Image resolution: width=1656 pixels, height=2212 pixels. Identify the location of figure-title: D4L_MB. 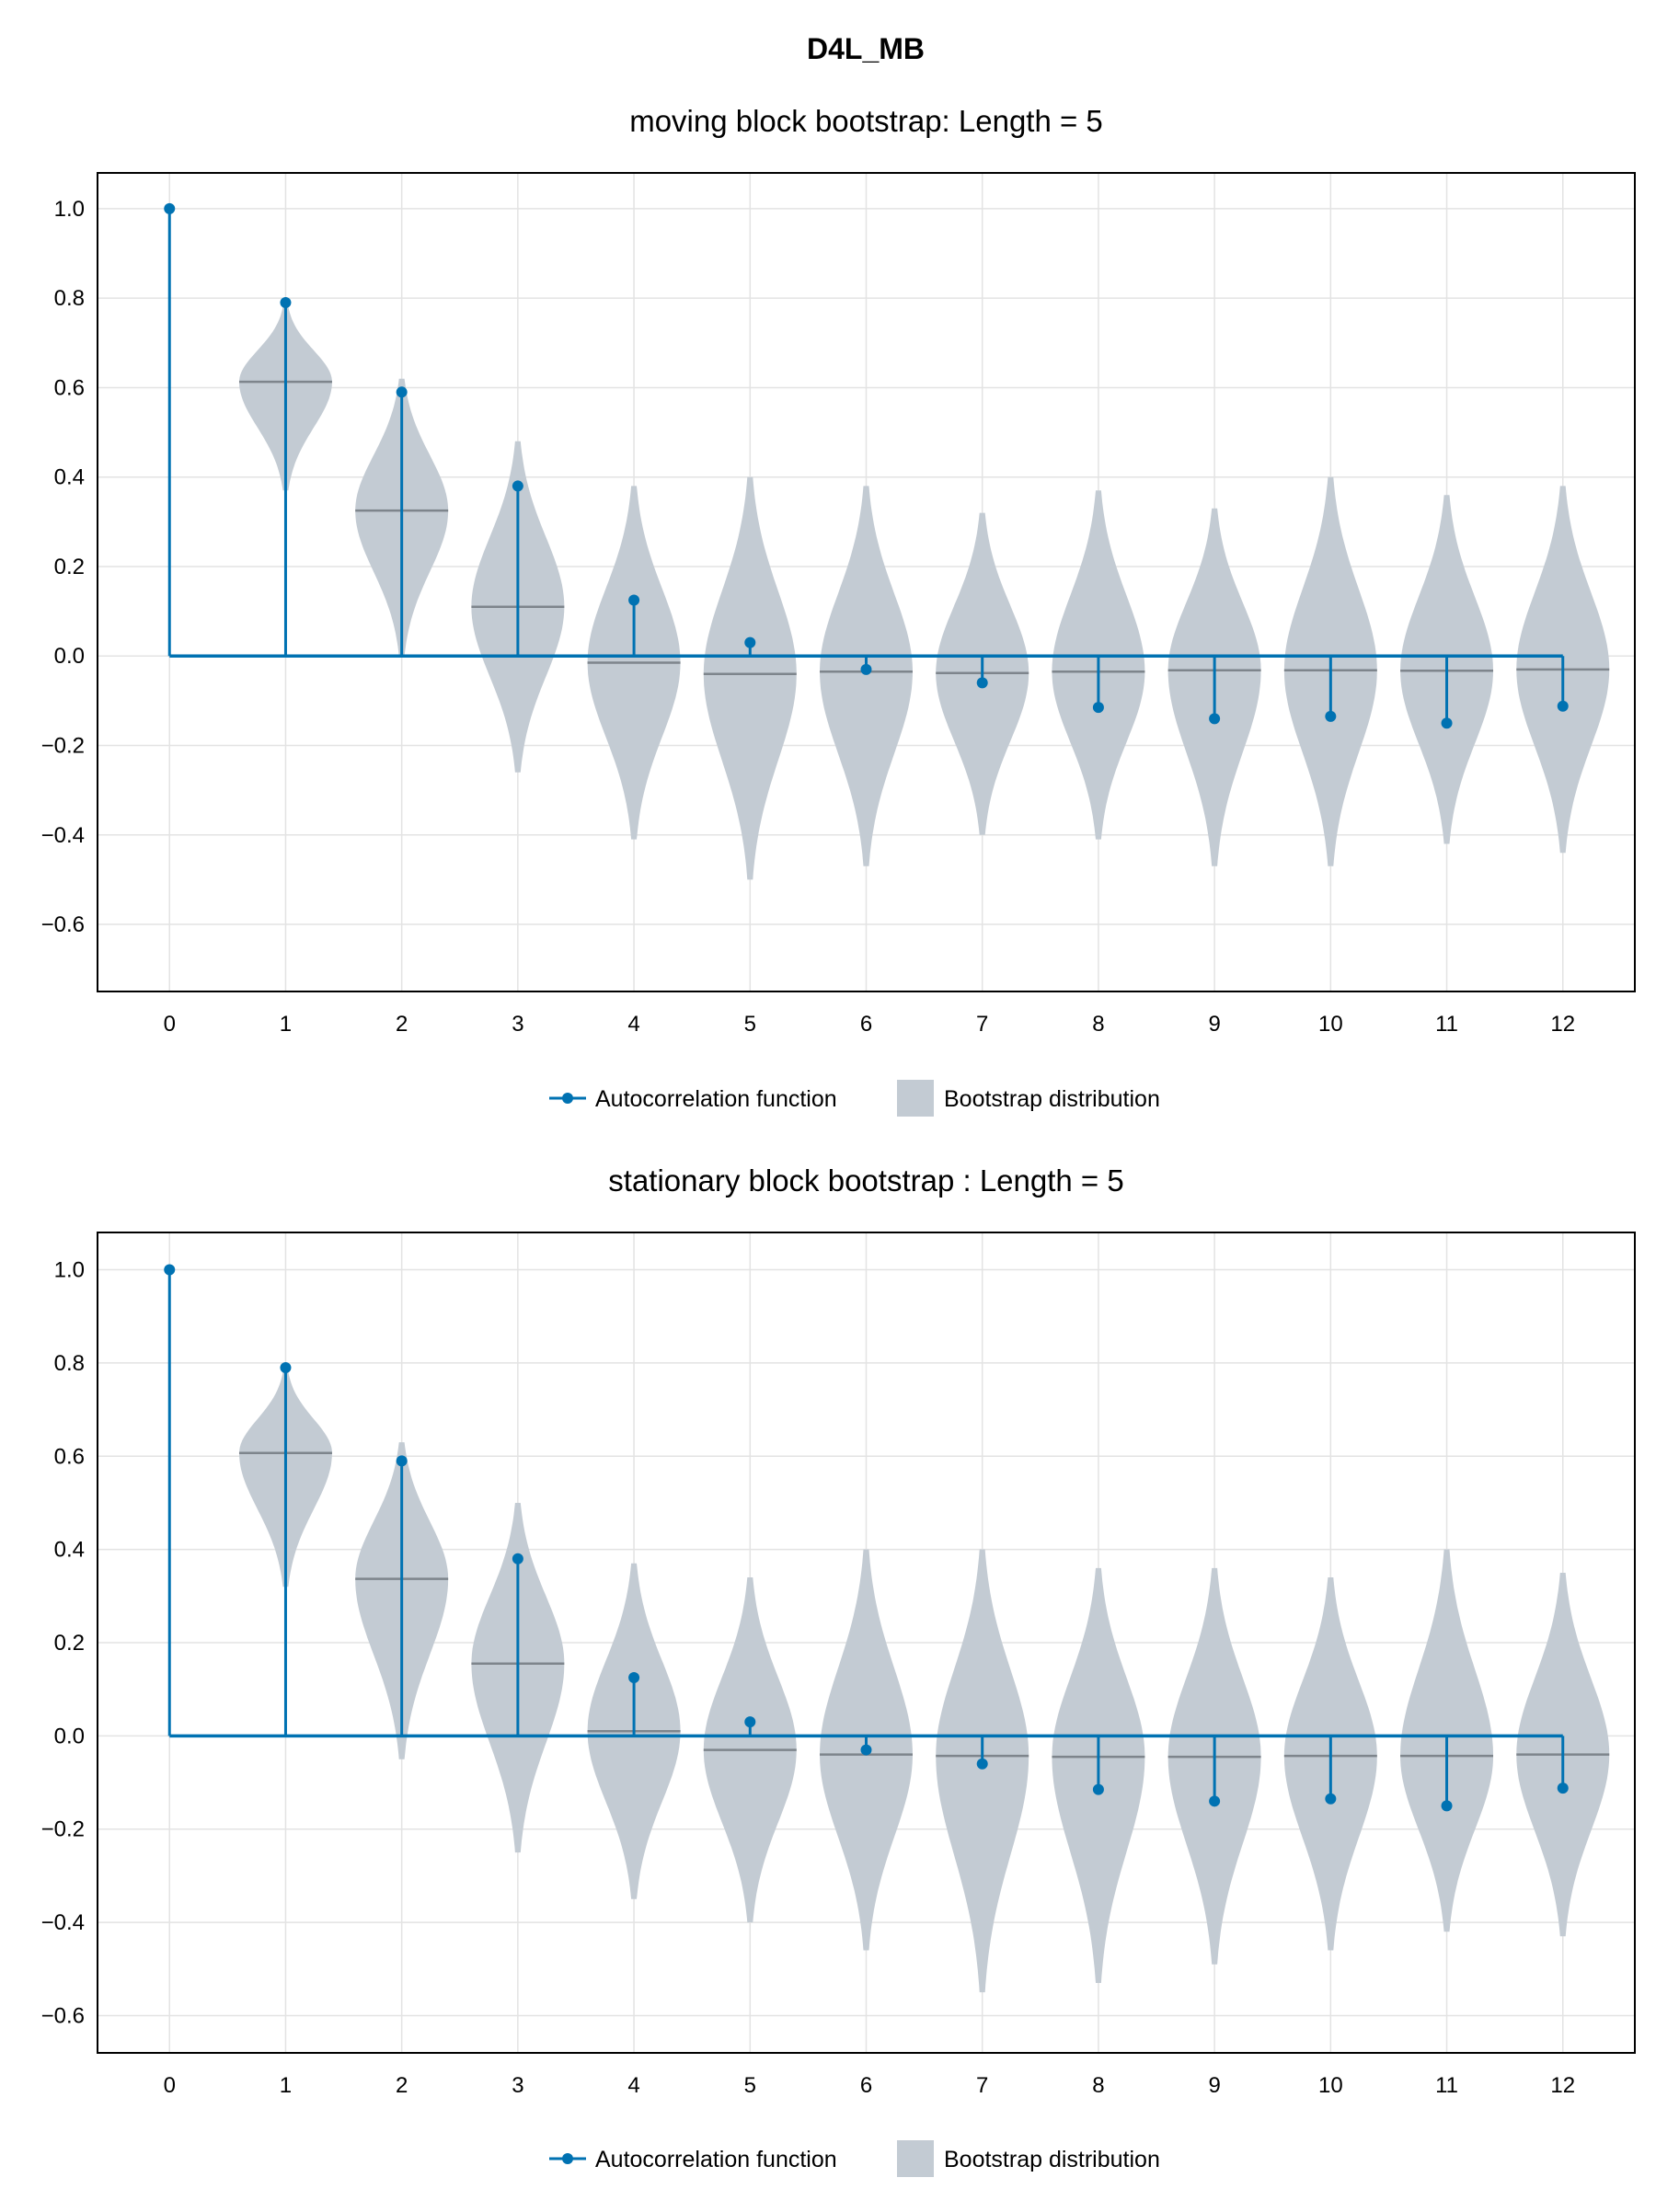
(866, 49).